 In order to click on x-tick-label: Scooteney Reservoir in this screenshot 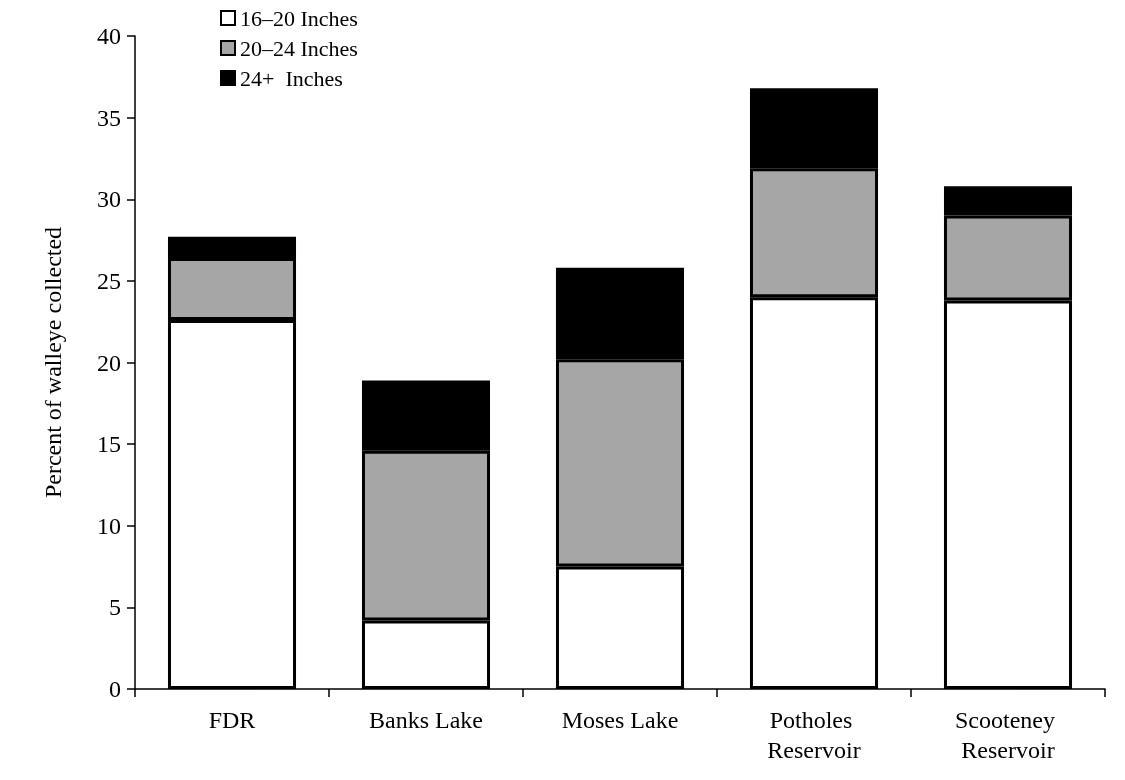, I will do `click(1008, 735)`.